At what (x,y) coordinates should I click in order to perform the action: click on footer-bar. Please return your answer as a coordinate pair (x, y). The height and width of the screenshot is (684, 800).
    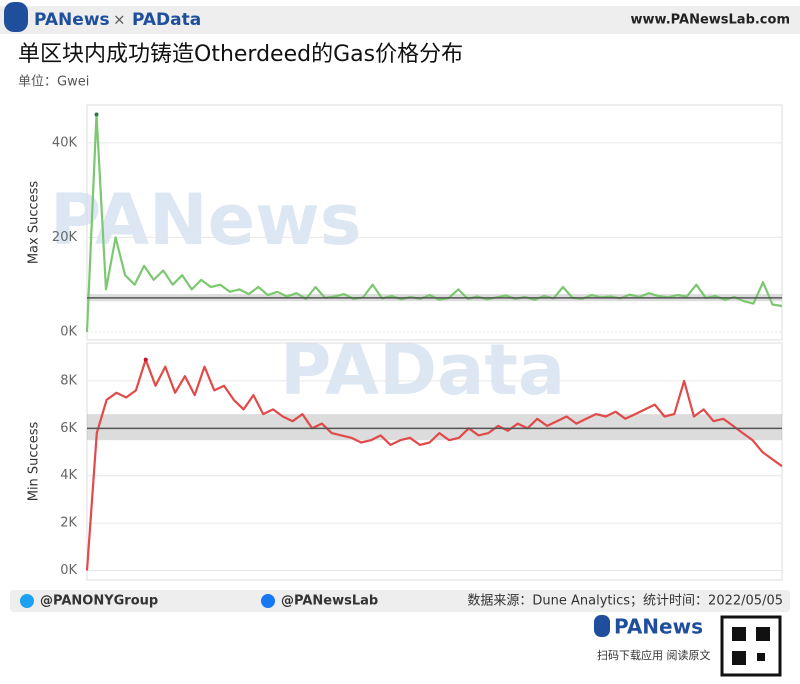
    Looking at the image, I should click on (400, 601).